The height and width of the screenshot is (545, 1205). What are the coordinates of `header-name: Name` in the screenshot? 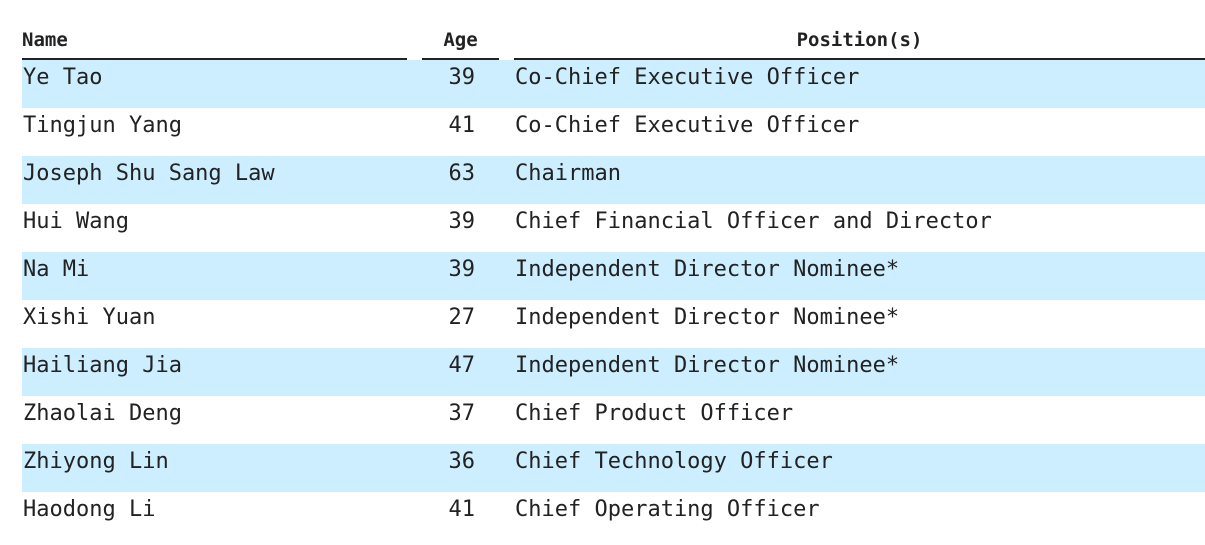 It's located at (214, 43).